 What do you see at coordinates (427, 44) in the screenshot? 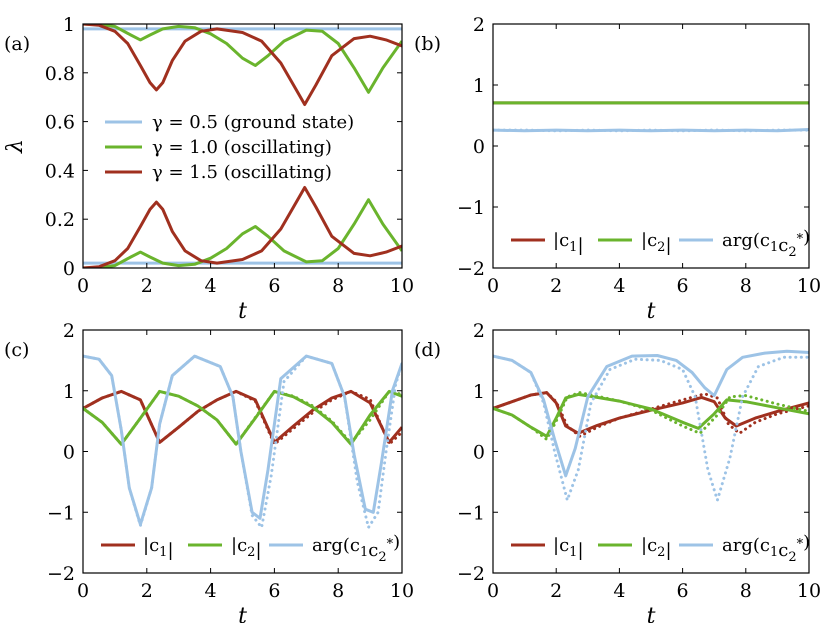
I see `panel-label: (b)` at bounding box center [427, 44].